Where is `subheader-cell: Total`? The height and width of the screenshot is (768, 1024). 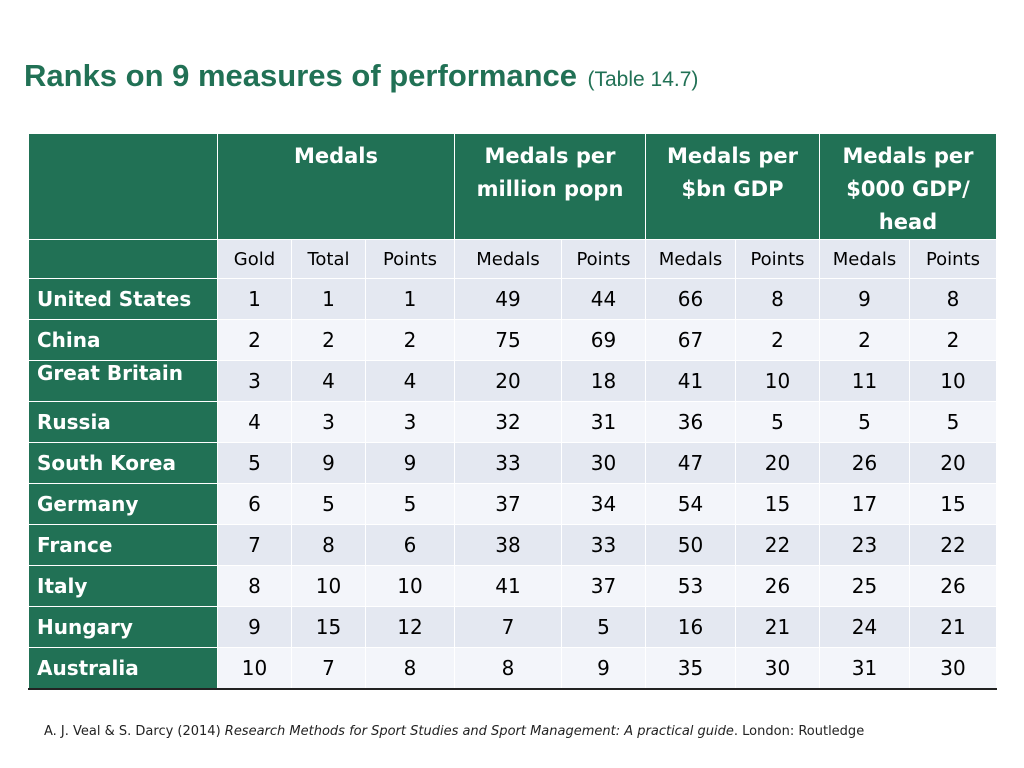 subheader-cell: Total is located at coordinates (328, 259).